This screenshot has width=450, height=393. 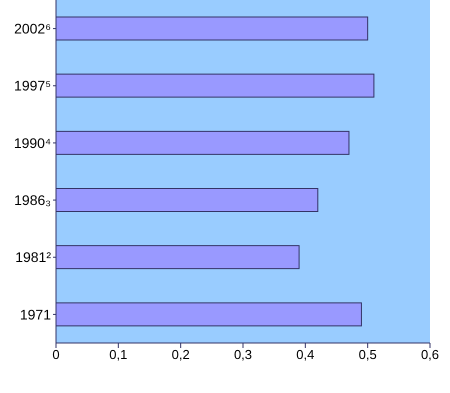 I want to click on x-tick-label: 0,1, so click(x=118, y=354).